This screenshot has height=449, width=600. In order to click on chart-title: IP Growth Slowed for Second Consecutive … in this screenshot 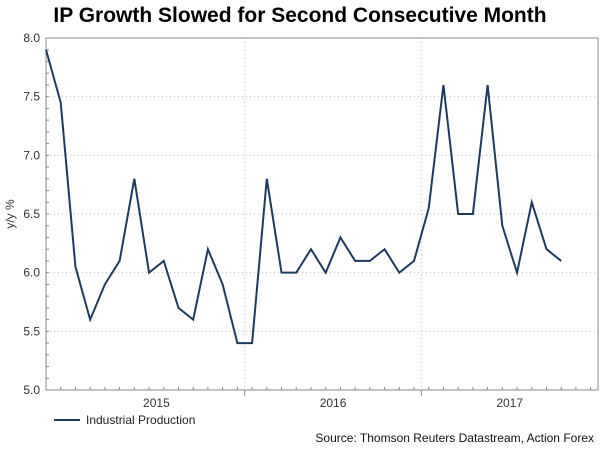, I will do `click(300, 15)`.